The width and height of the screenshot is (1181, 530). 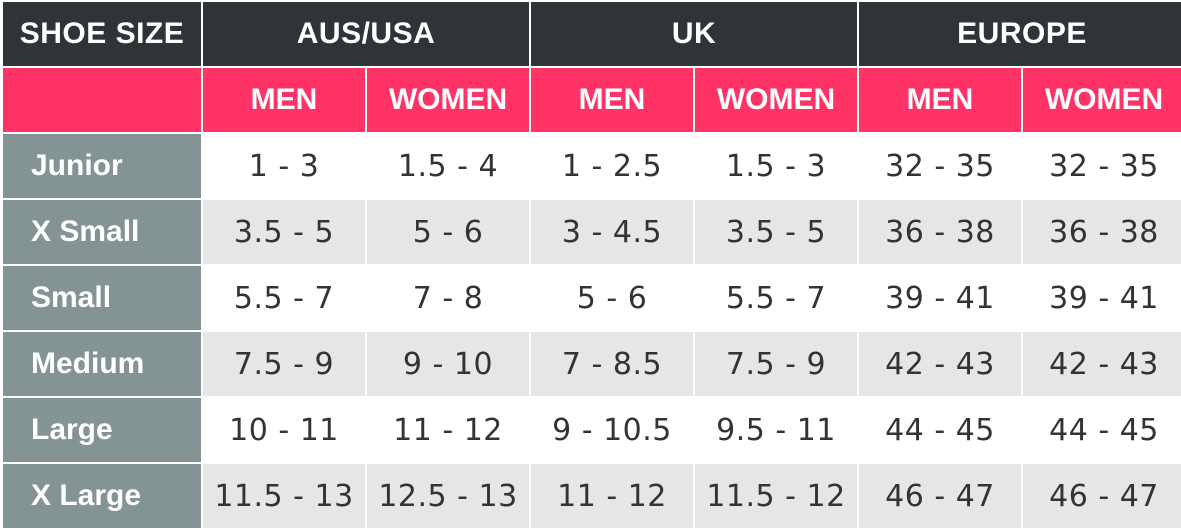 What do you see at coordinates (102, 100) in the screenshot?
I see `subheader-blank` at bounding box center [102, 100].